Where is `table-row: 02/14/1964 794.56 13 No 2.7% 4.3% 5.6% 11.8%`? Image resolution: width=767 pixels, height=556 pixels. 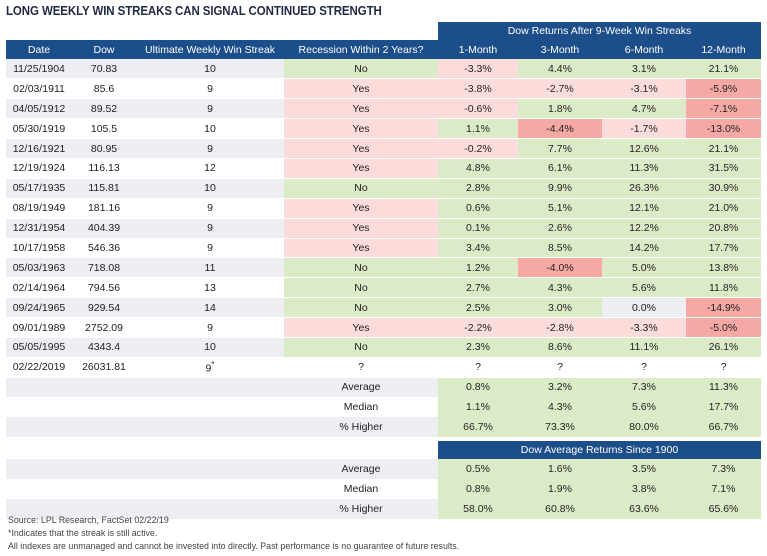 table-row: 02/14/1964 794.56 13 No 2.7% 4.3% 5.6% 11.8% is located at coordinates (383, 288).